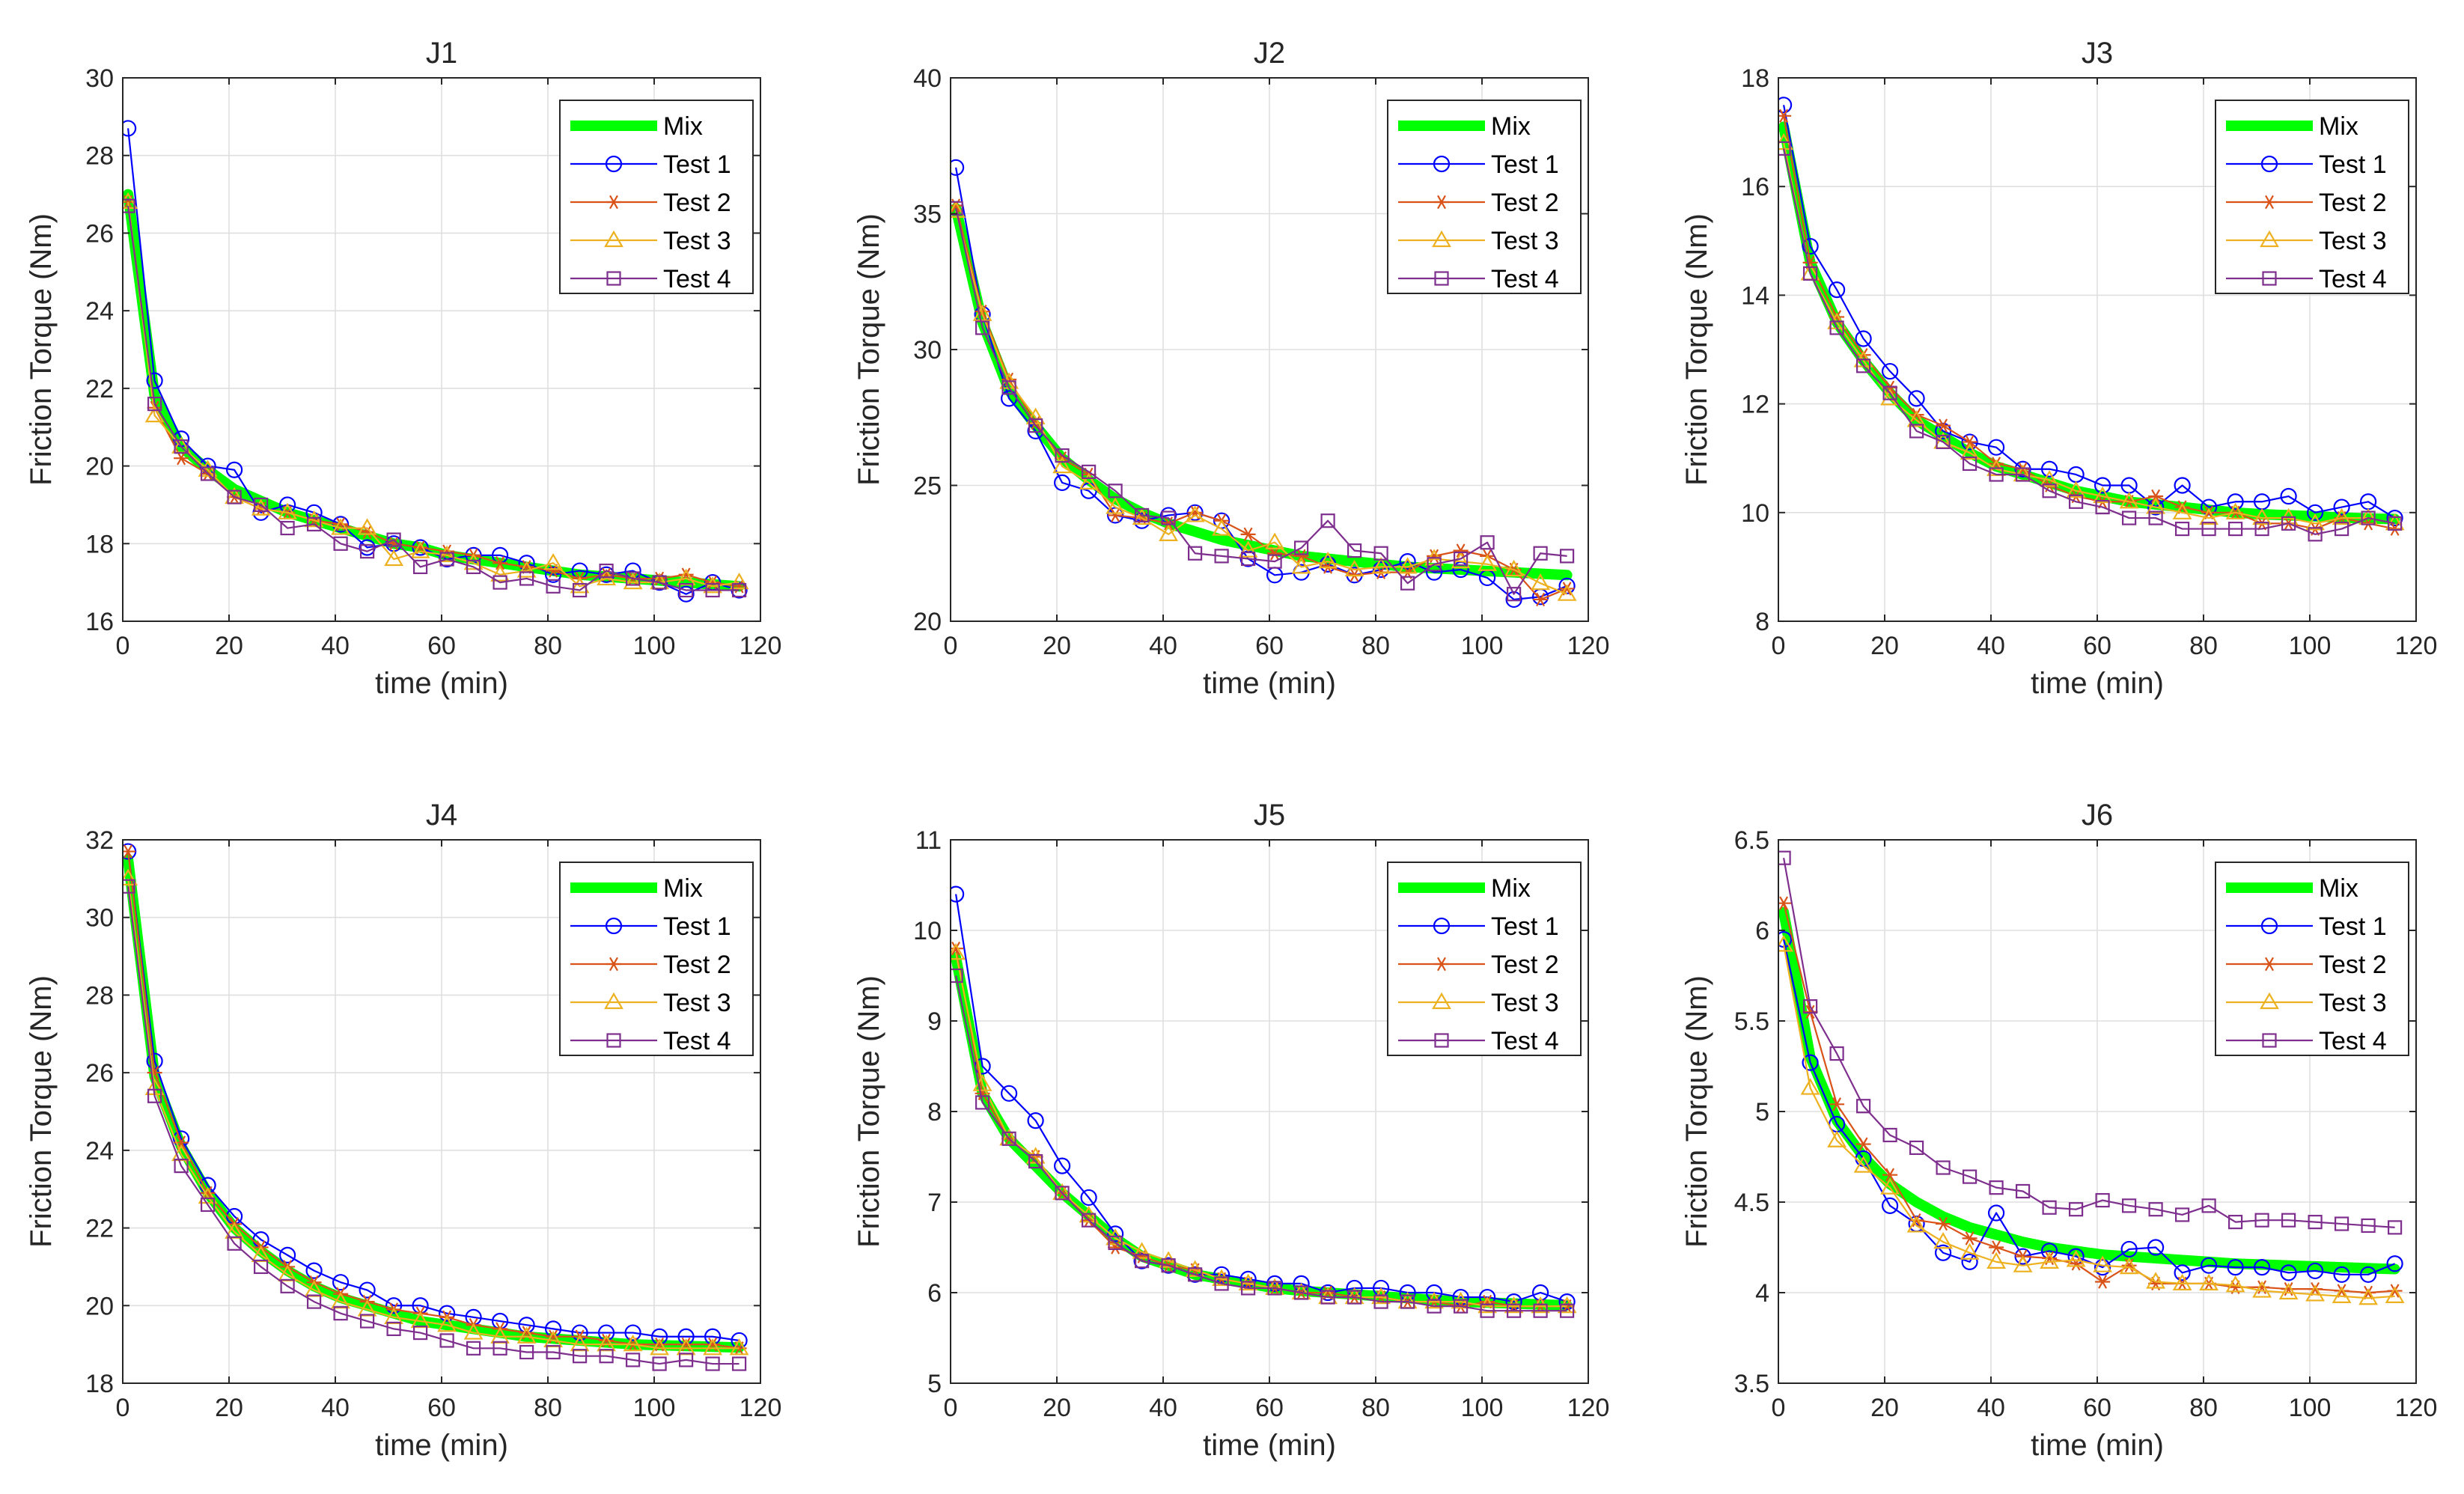 This screenshot has height=1494, width=2464. I want to click on y-tick-label: 24, so click(99, 311).